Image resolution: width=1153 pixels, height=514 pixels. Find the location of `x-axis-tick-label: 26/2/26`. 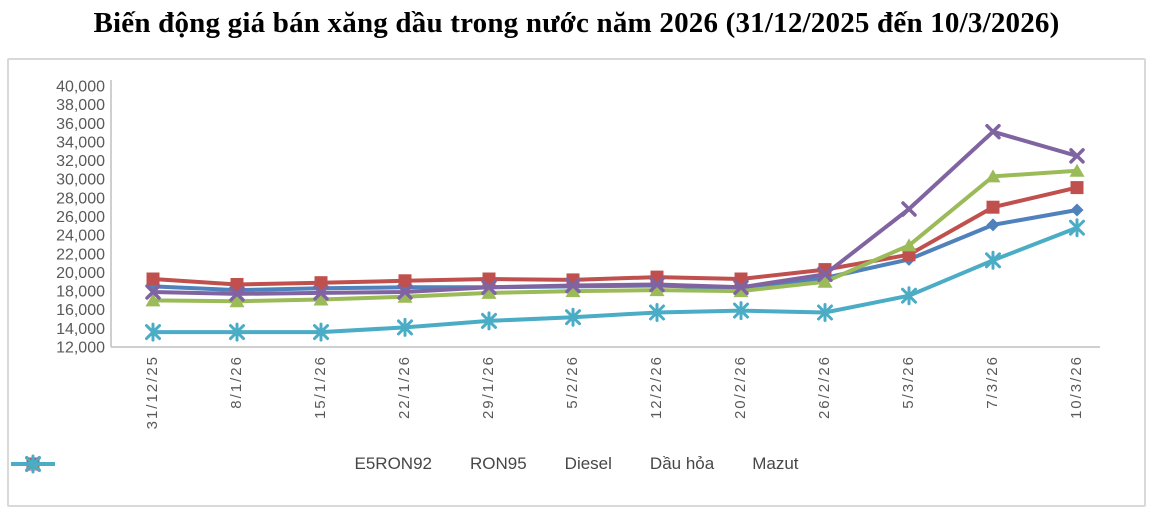

x-axis-tick-label: 26/2/26 is located at coordinates (824, 387).